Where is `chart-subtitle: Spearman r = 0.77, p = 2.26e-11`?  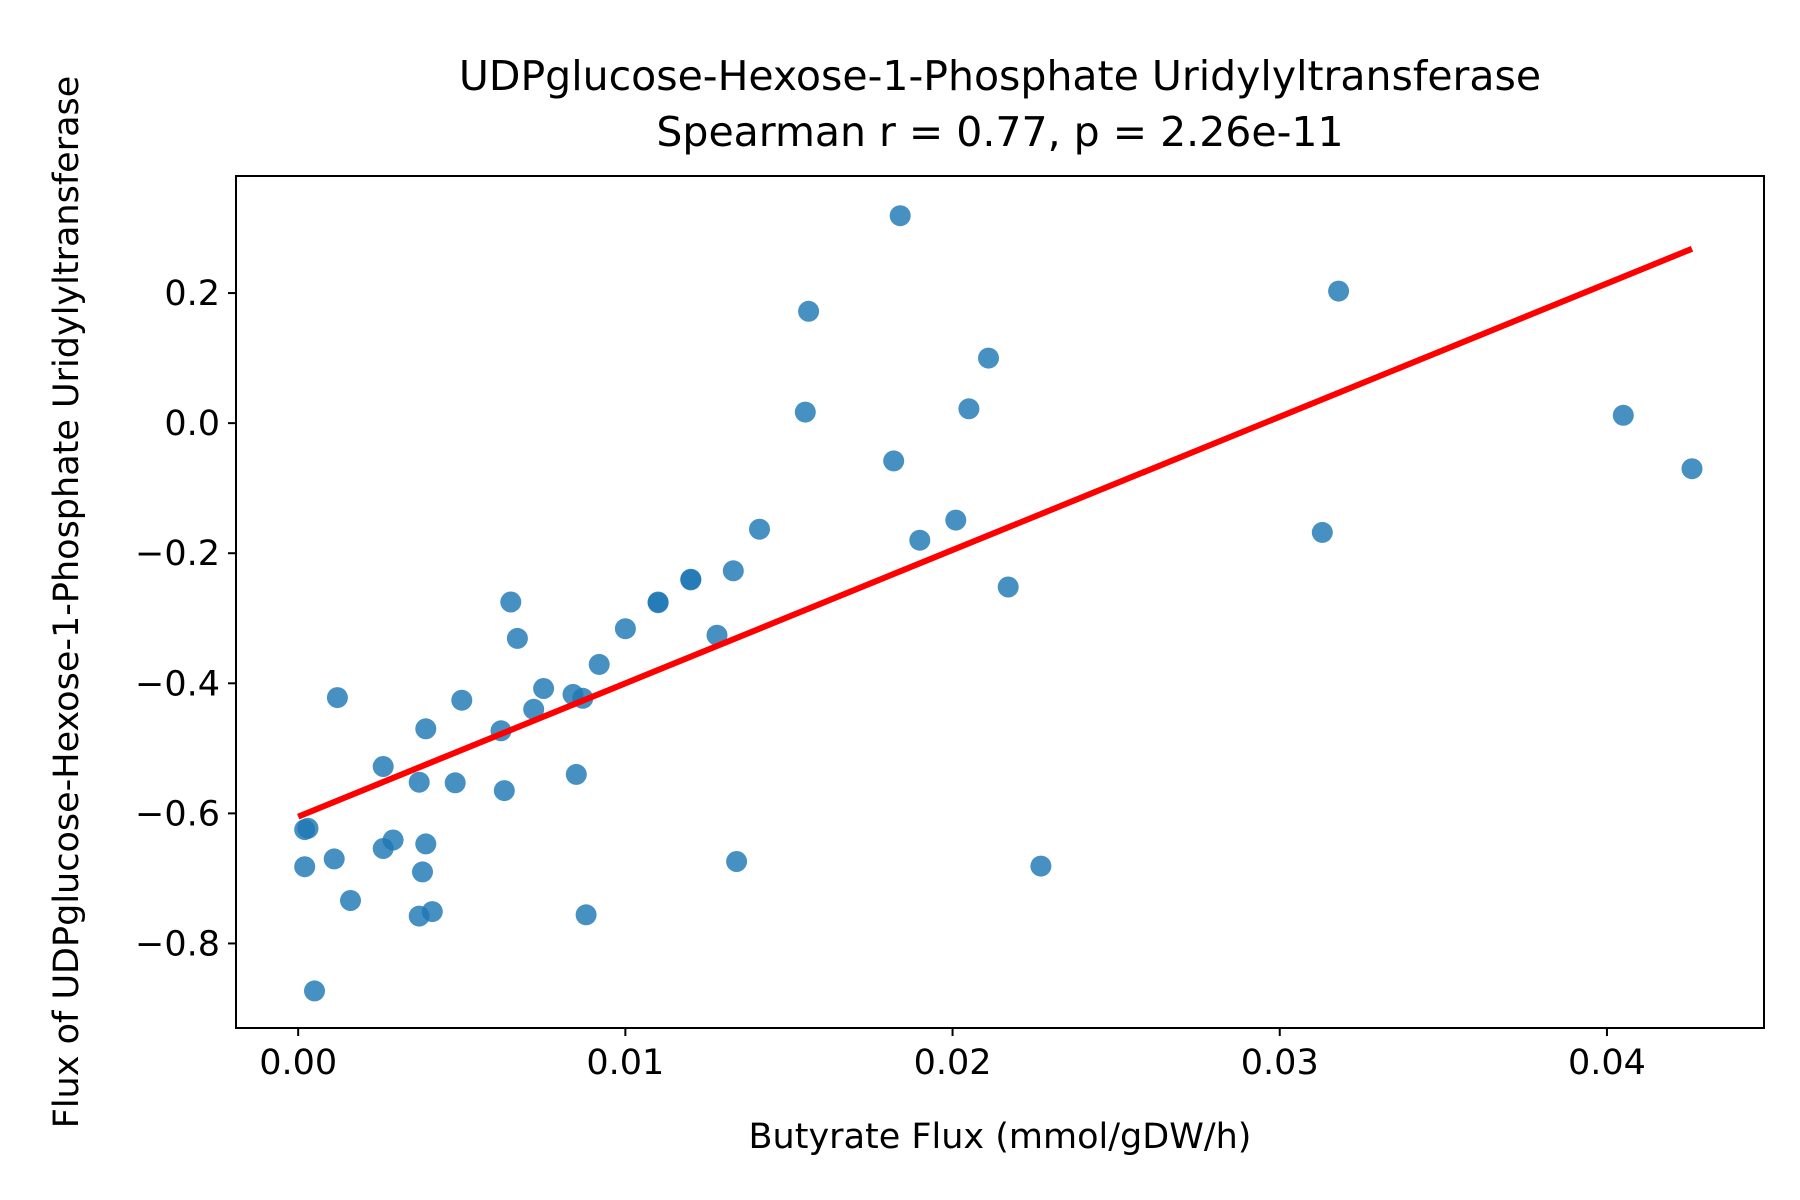
chart-subtitle: Spearman r = 0.77, p = 2.26e-11 is located at coordinates (999, 132).